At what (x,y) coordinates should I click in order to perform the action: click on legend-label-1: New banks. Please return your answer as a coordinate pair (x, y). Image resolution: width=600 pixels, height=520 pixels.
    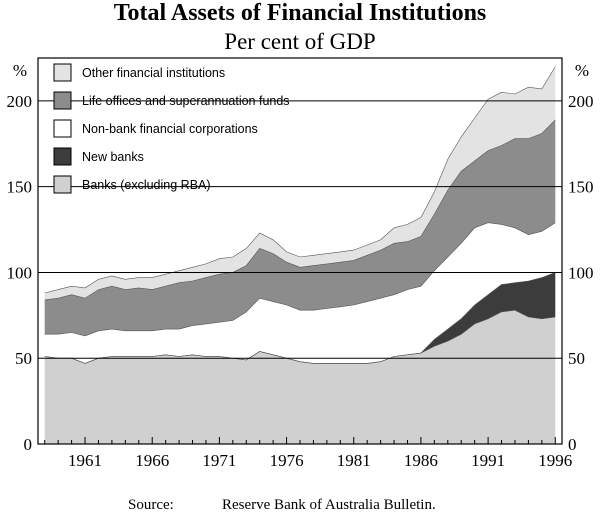
    Looking at the image, I should click on (113, 157).